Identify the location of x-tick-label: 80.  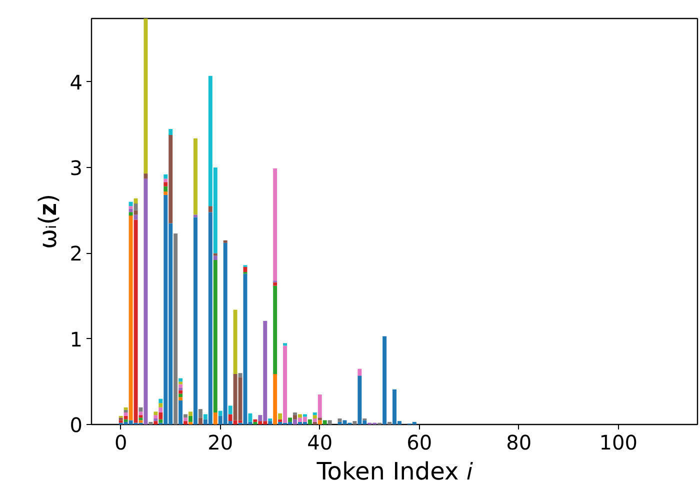
(519, 442).